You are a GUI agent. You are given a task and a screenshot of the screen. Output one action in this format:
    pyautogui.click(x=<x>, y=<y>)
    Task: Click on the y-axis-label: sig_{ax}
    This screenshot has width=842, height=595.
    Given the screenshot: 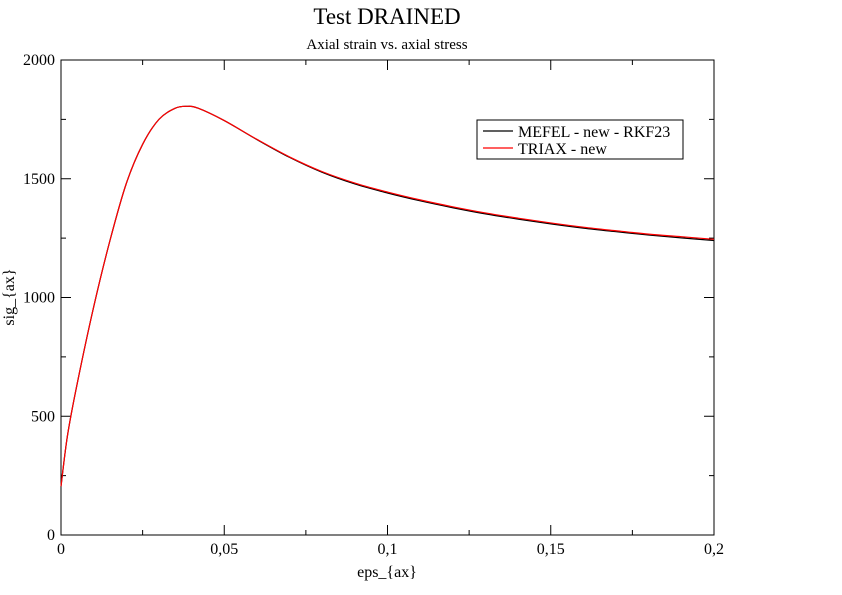 What is the action you would take?
    pyautogui.click(x=9, y=296)
    